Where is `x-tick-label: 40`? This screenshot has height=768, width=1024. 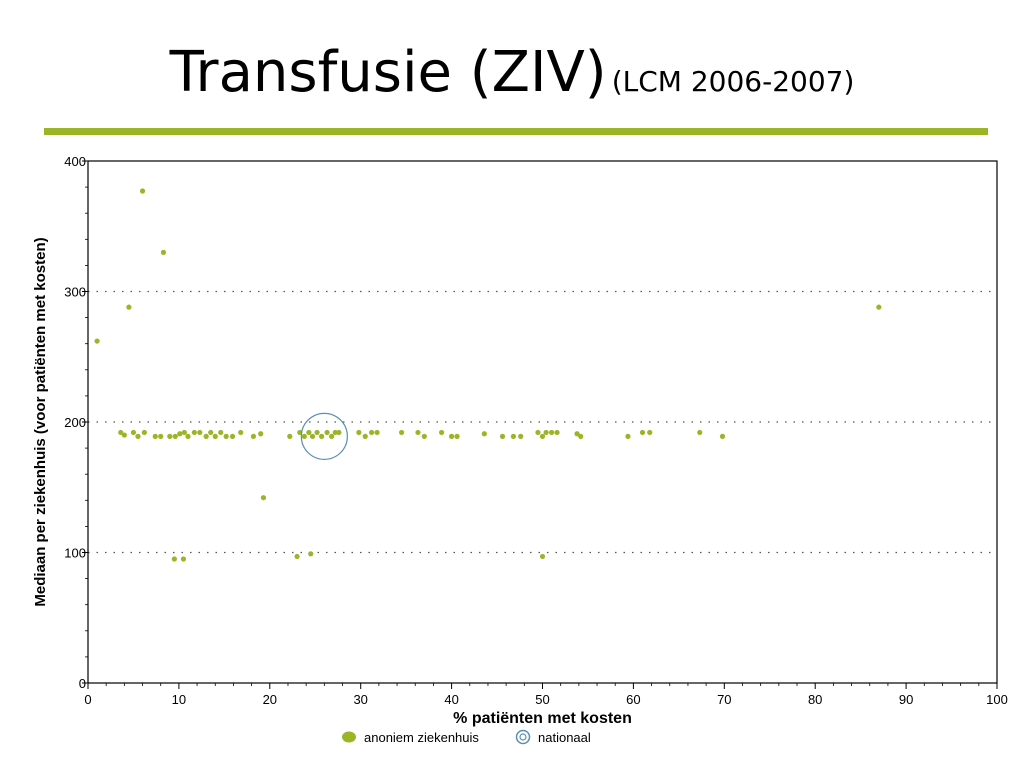 x-tick-label: 40 is located at coordinates (451, 699).